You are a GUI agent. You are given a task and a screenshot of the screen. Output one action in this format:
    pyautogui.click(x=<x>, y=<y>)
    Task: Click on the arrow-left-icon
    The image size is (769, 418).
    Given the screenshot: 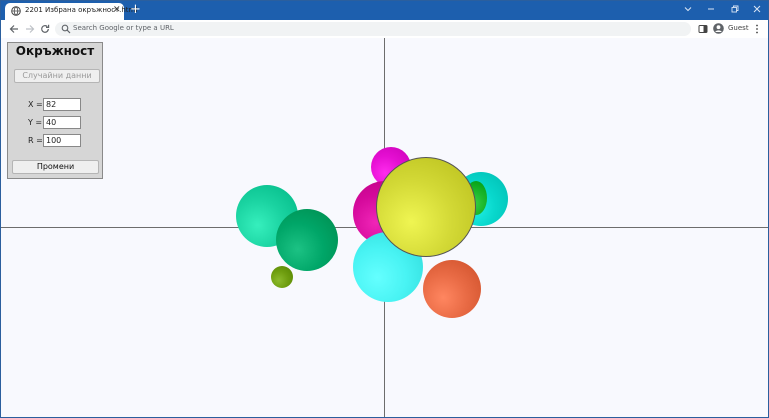 What is the action you would take?
    pyautogui.click(x=14, y=29)
    